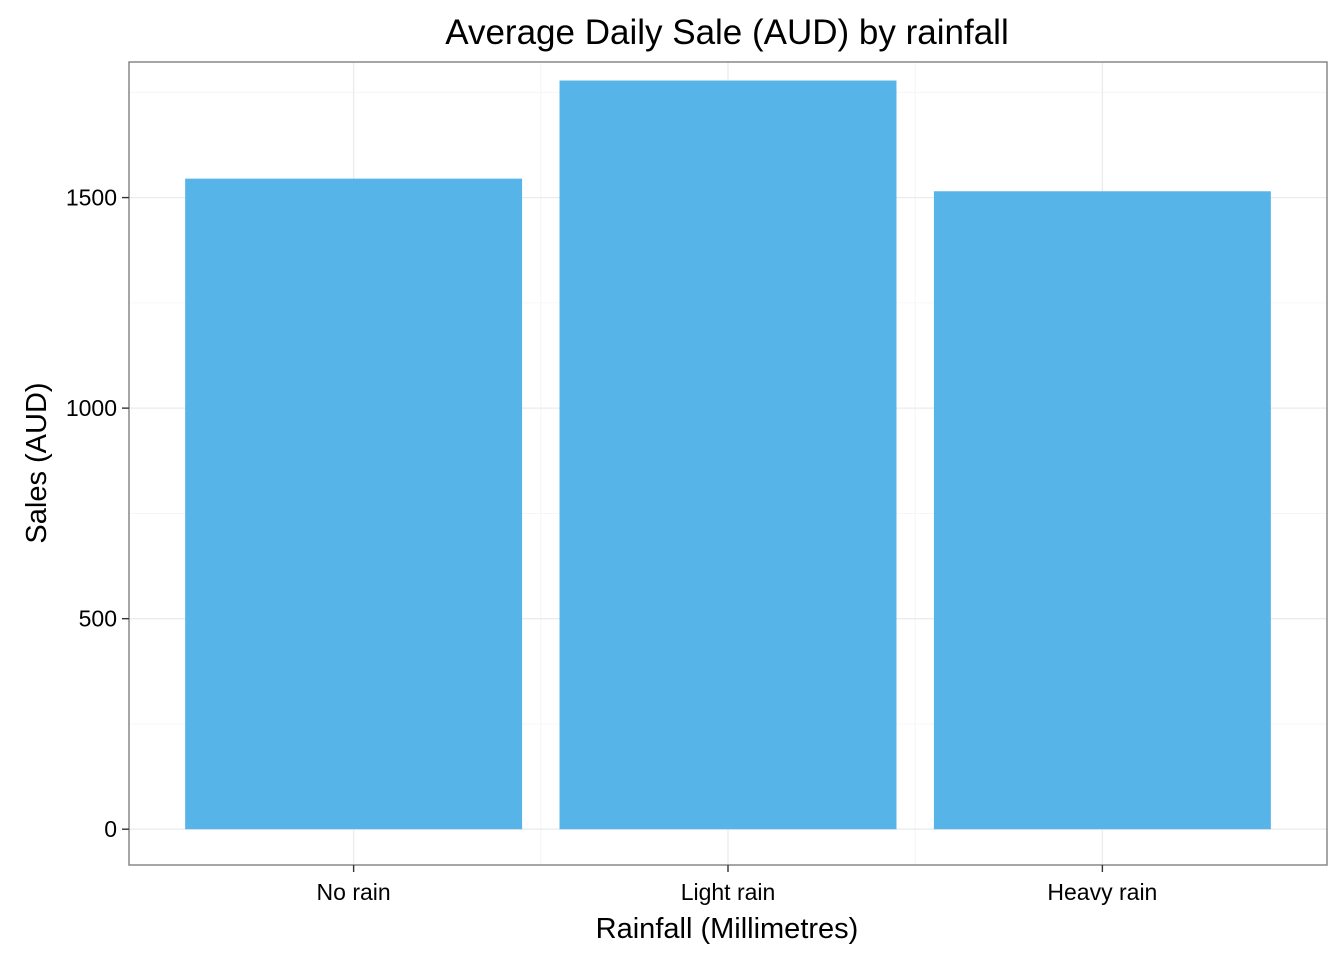 The width and height of the screenshot is (1344, 960). What do you see at coordinates (110, 829) in the screenshot?
I see `y-tick-label: 0` at bounding box center [110, 829].